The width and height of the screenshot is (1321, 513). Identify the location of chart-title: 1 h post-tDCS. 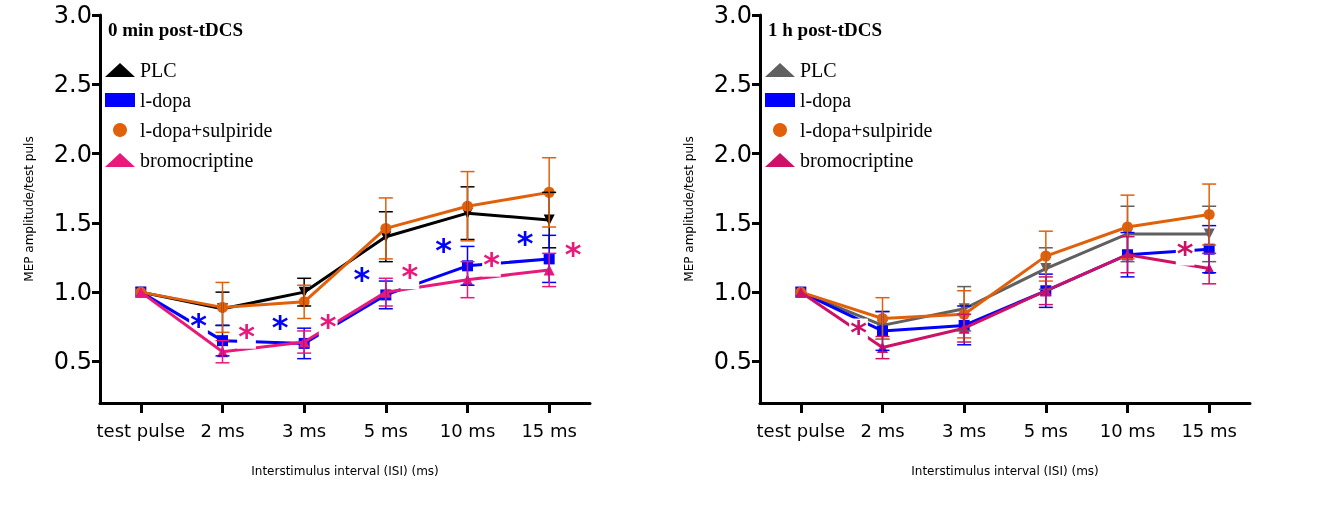
(825, 29).